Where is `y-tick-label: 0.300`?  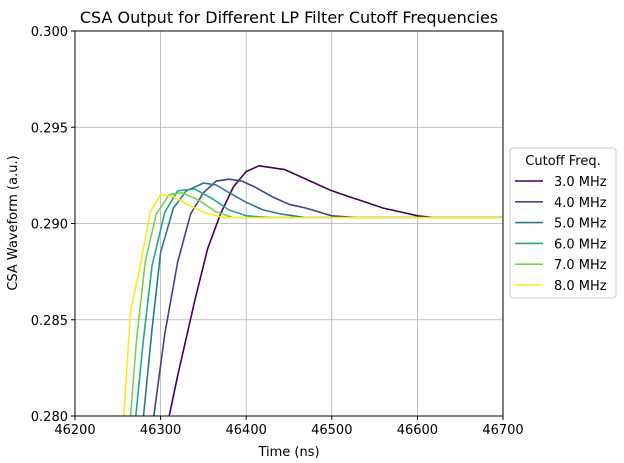 y-tick-label: 0.300 is located at coordinates (49, 32).